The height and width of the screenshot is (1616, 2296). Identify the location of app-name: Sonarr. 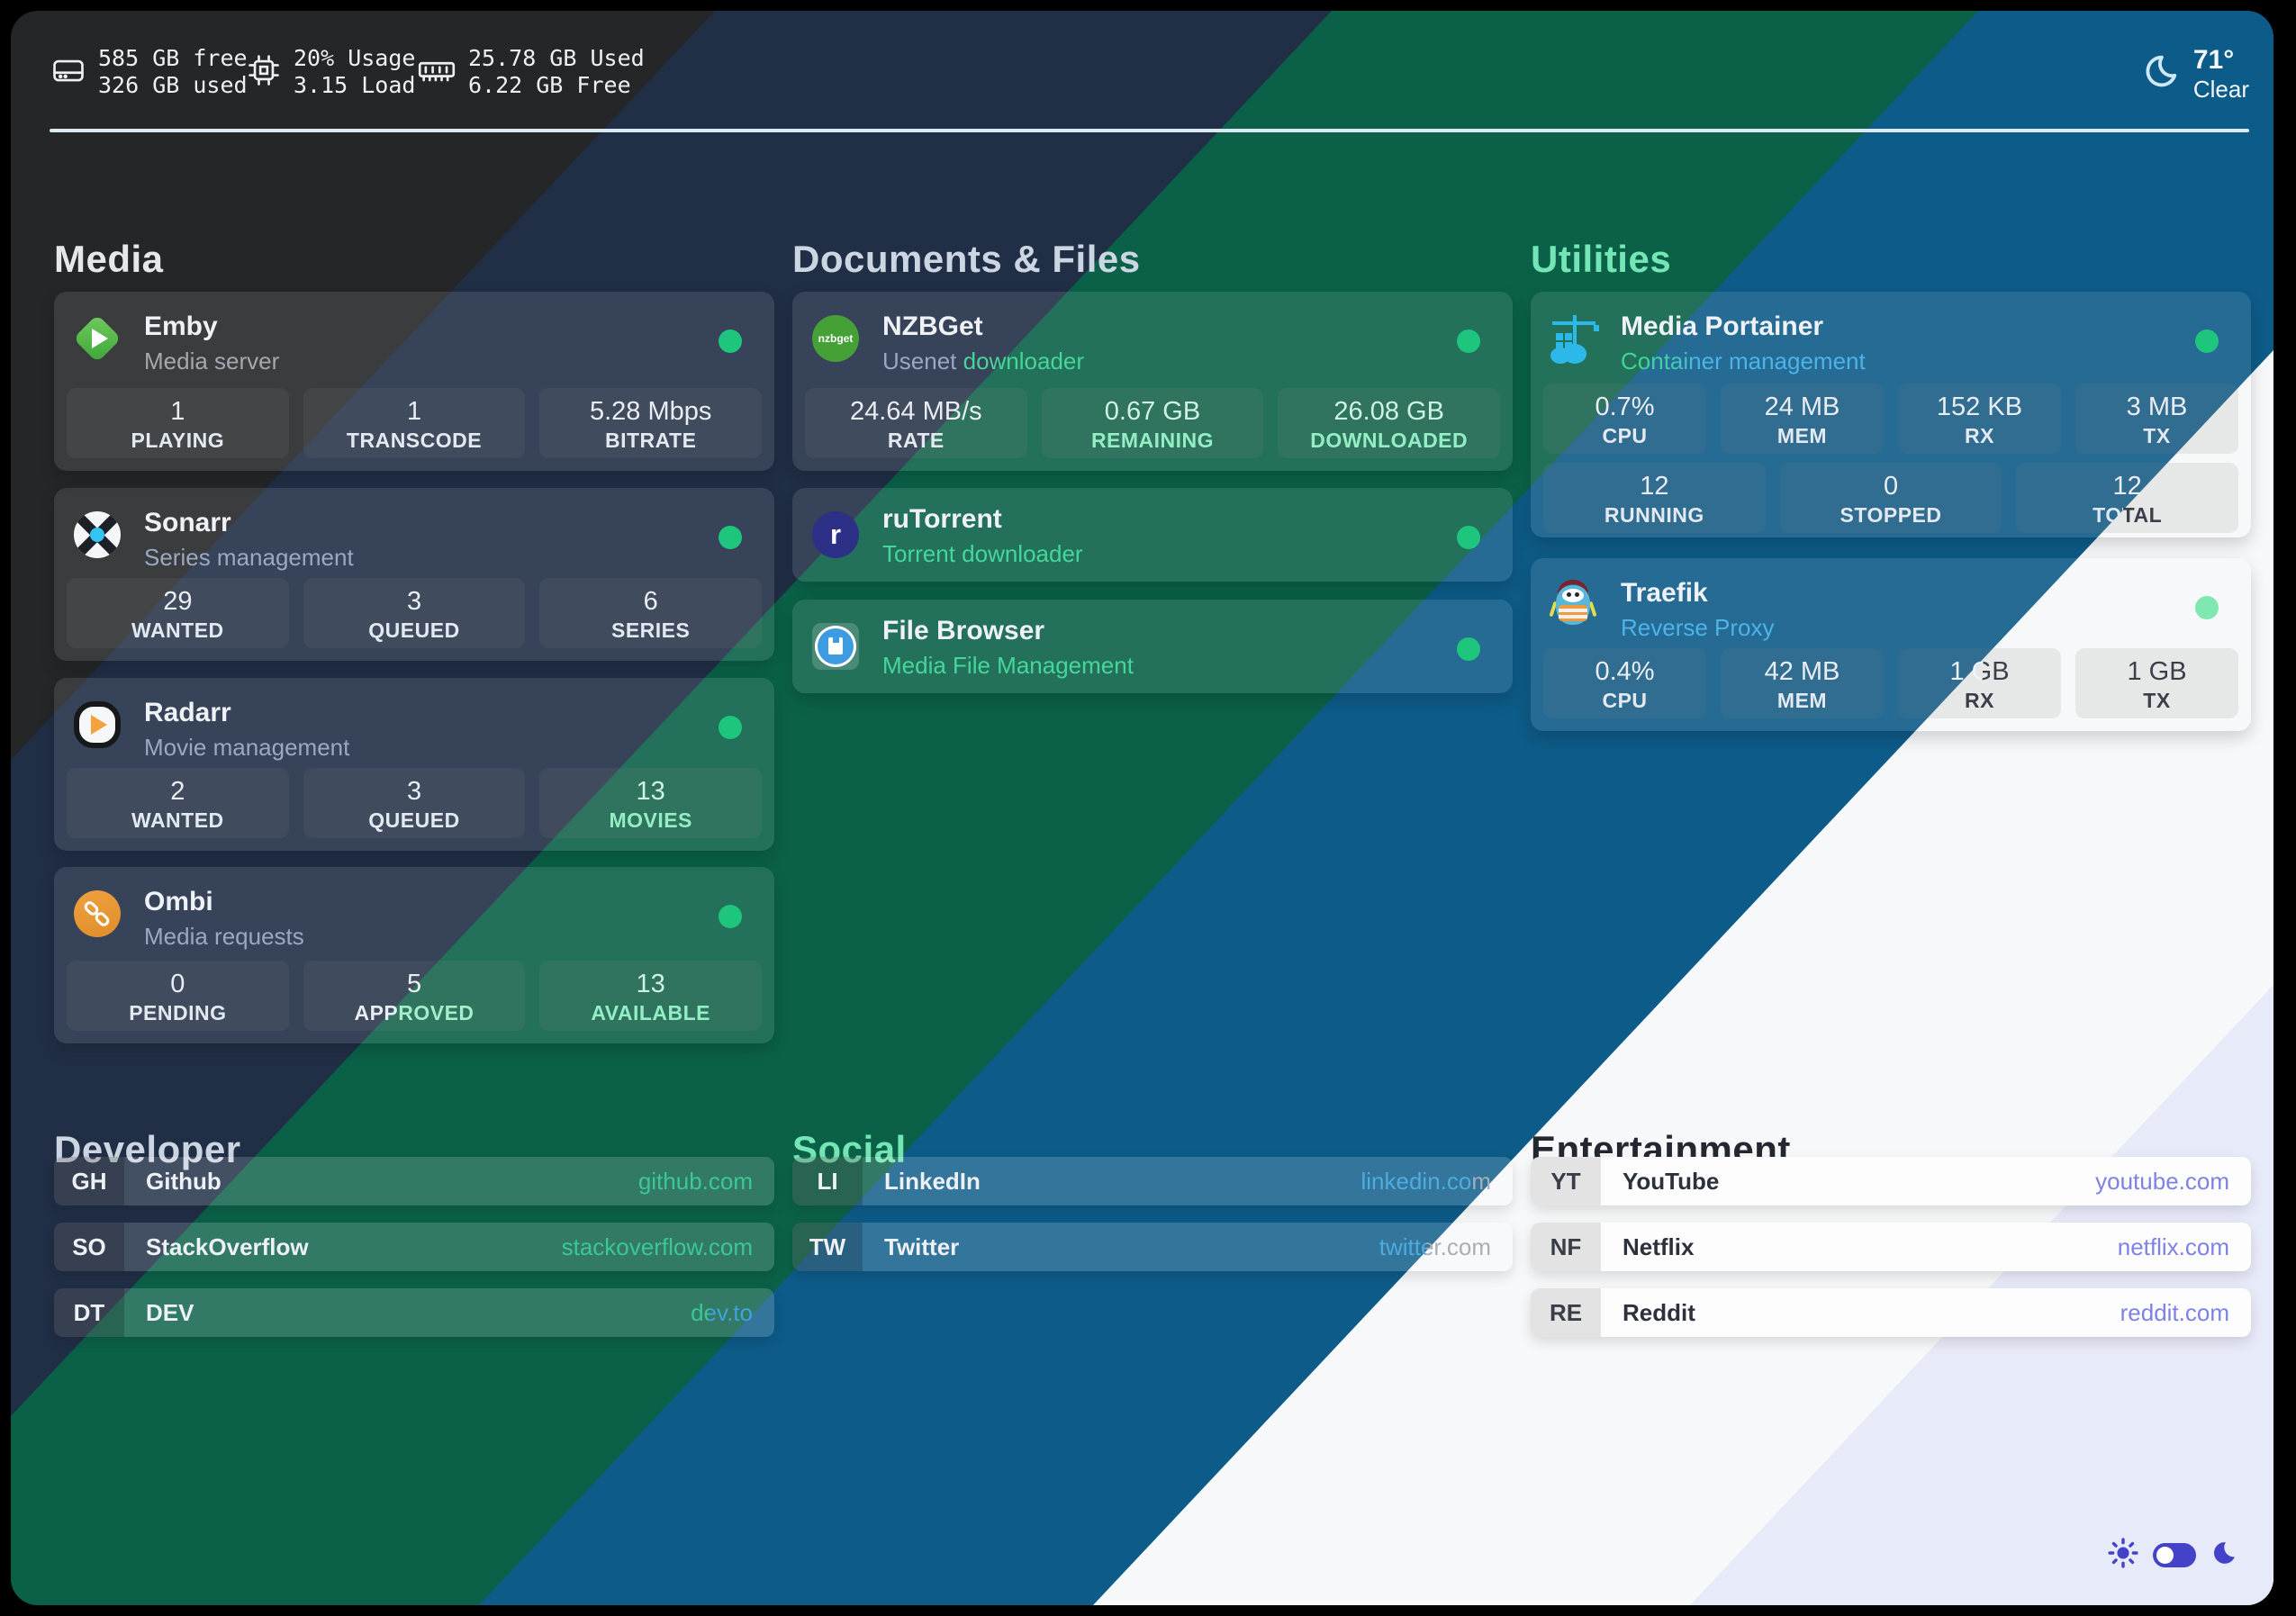
(187, 522).